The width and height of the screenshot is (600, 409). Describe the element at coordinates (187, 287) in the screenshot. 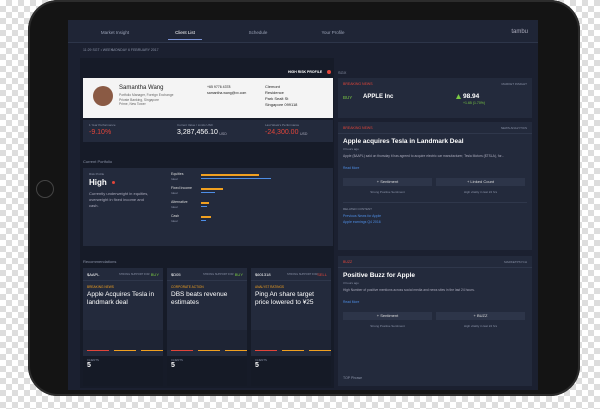

I see `tag: CORPORATE ACTION` at that location.